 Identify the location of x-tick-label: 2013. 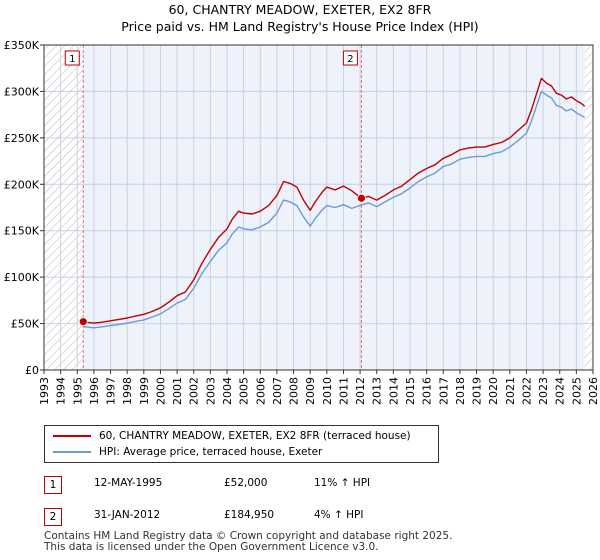
(377, 391).